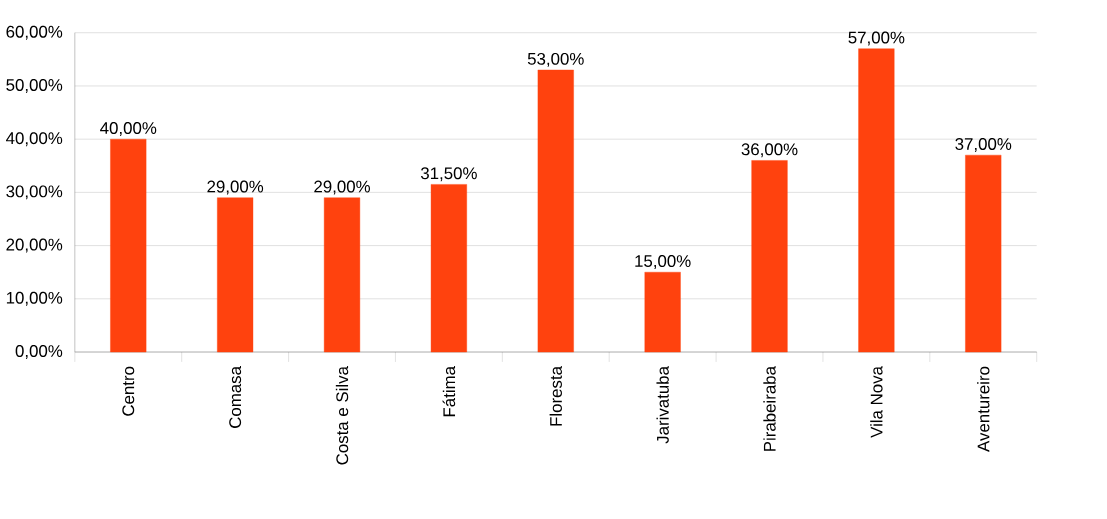  Describe the element at coordinates (34, 299) in the screenshot. I see `y-tick-label: 10,00%` at that location.